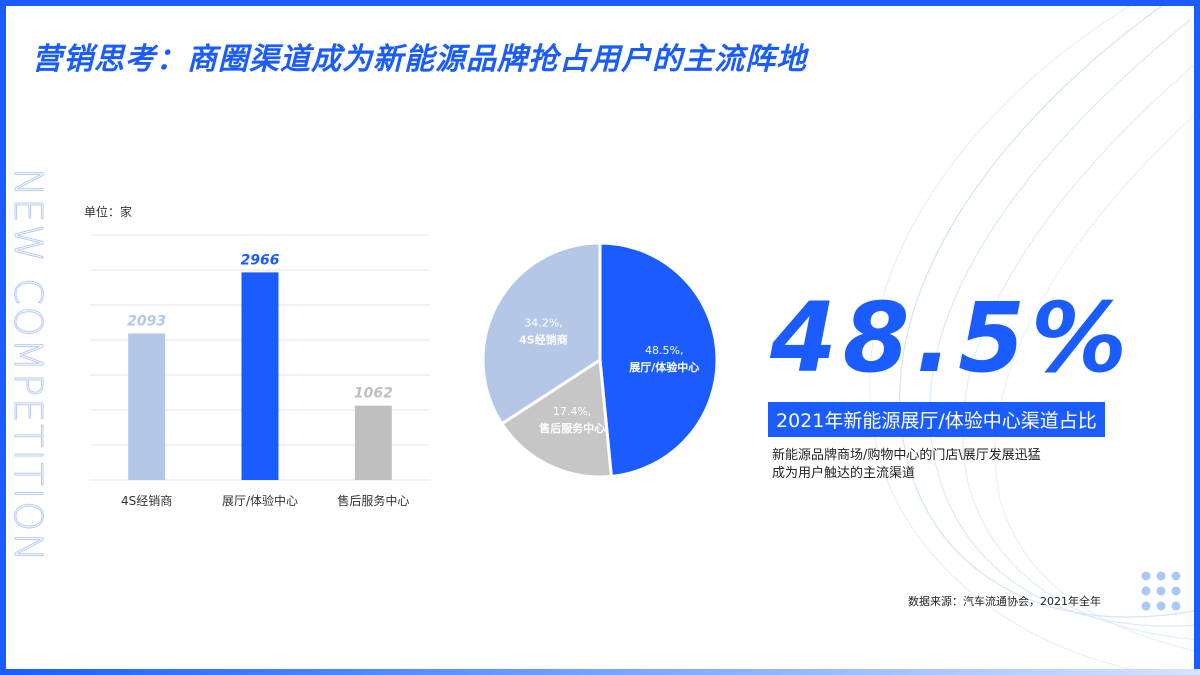 Image resolution: width=1200 pixels, height=675 pixels. What do you see at coordinates (664, 350) in the screenshot?
I see `pie-percent-label: 48.5%,` at bounding box center [664, 350].